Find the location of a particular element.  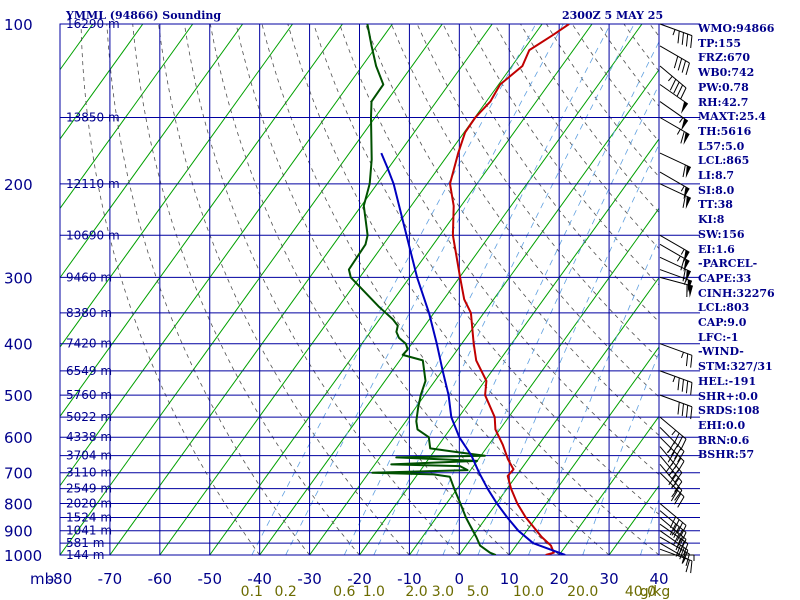

height-label: 13850 m is located at coordinates (93, 118).